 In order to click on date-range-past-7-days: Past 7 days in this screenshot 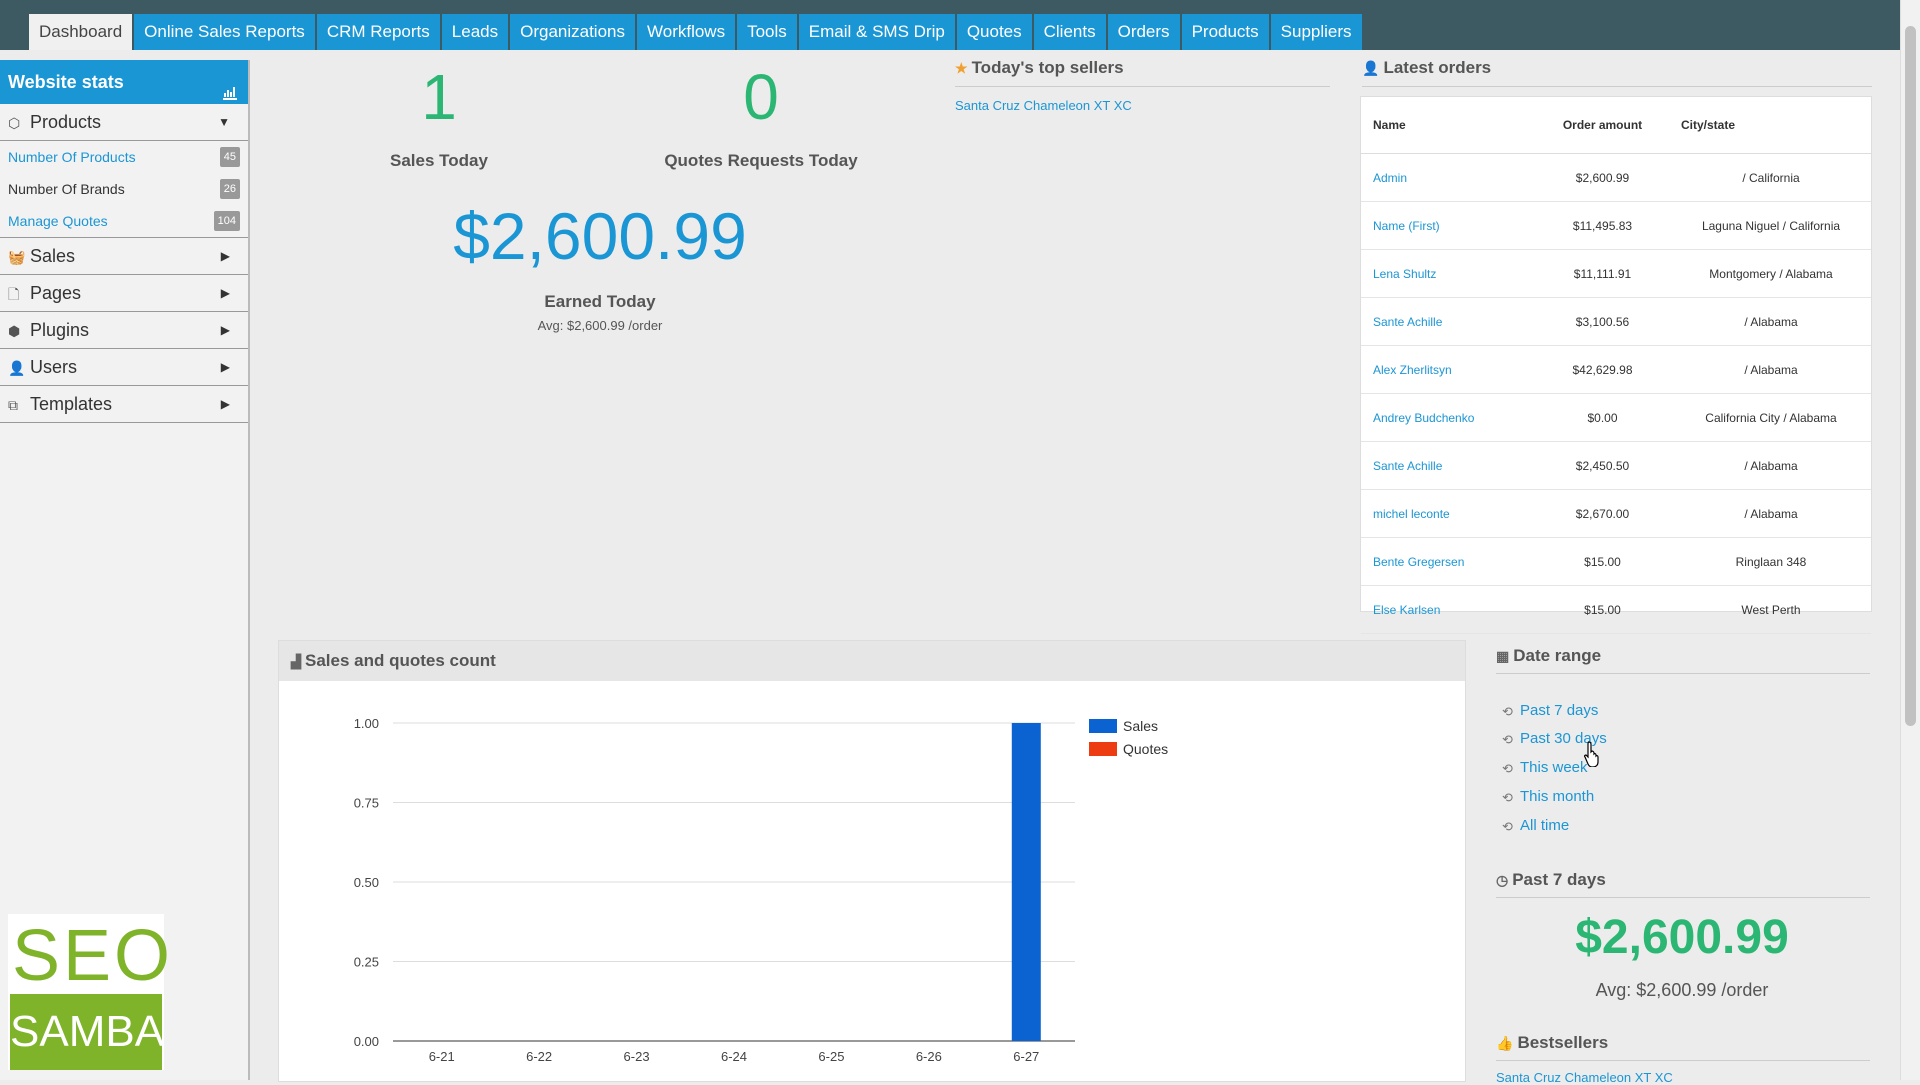, I will do `click(1559, 710)`.